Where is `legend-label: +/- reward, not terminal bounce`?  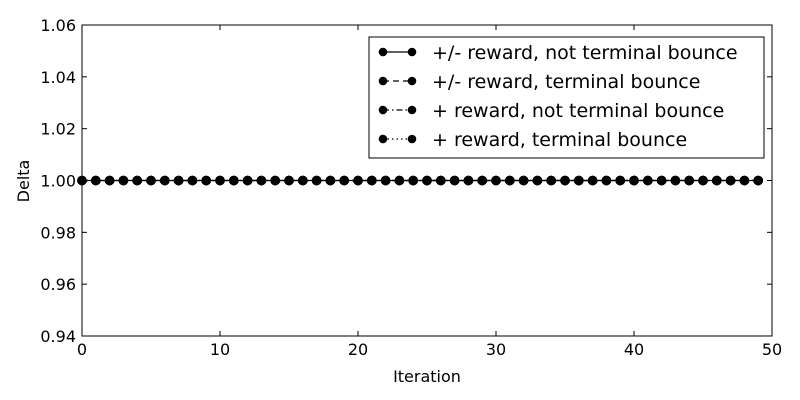
legend-label: +/- reward, not terminal bounce is located at coordinates (585, 53).